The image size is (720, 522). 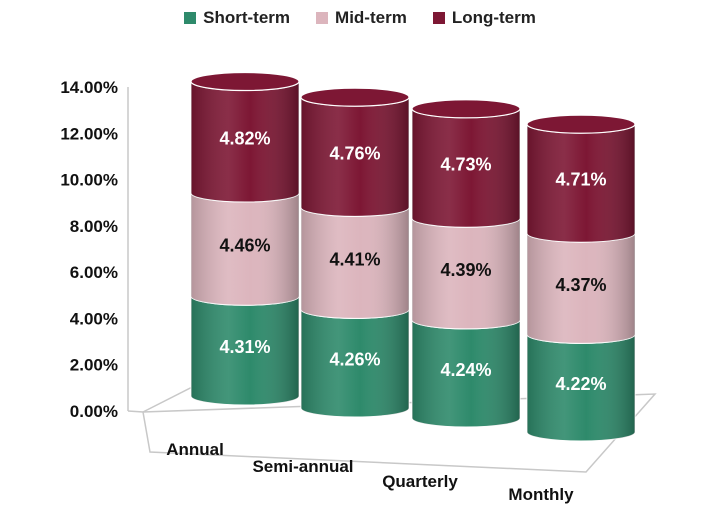 I want to click on y-tick-label: 10.00%, so click(x=89, y=180).